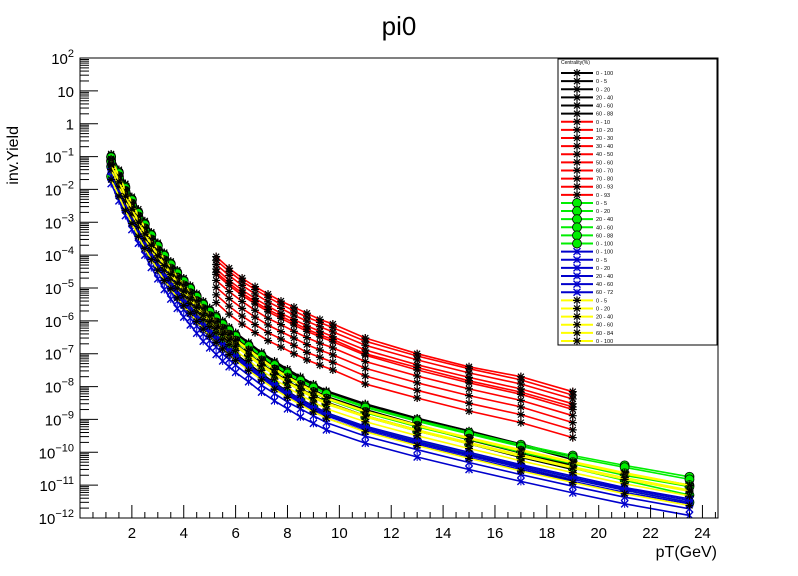 This screenshot has height=576, width=798. I want to click on legend-entry: 80 - 93, so click(587, 186).